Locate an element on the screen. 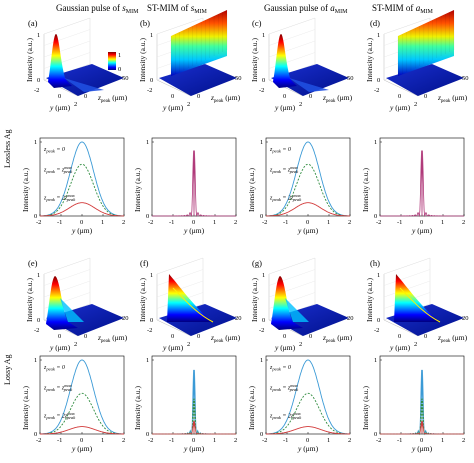  column-title-4: ST-MIM of aMIM is located at coordinates (403, 9).